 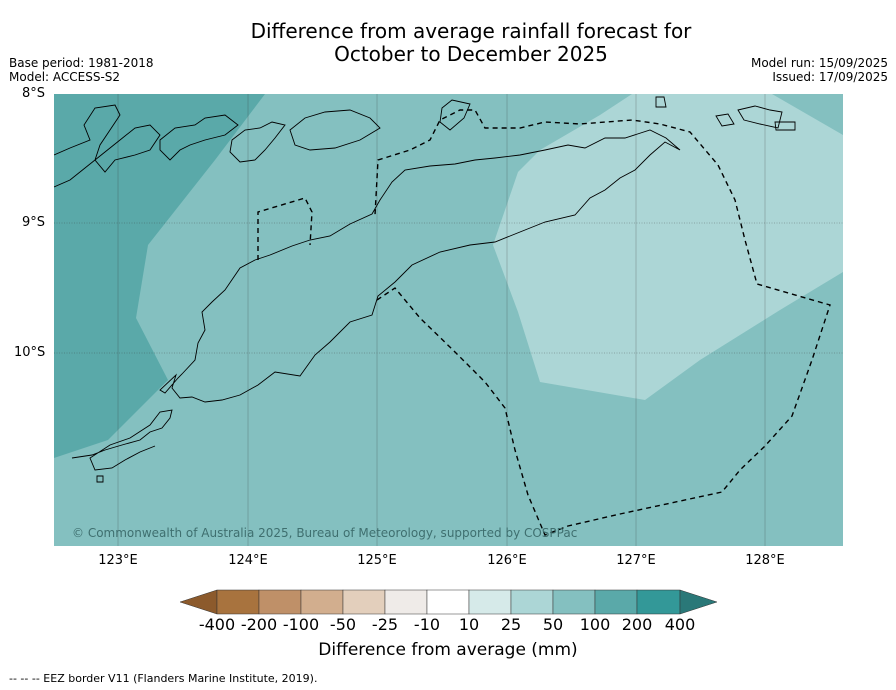 What do you see at coordinates (765, 560) in the screenshot?
I see `lon-label-128e: 128°E` at bounding box center [765, 560].